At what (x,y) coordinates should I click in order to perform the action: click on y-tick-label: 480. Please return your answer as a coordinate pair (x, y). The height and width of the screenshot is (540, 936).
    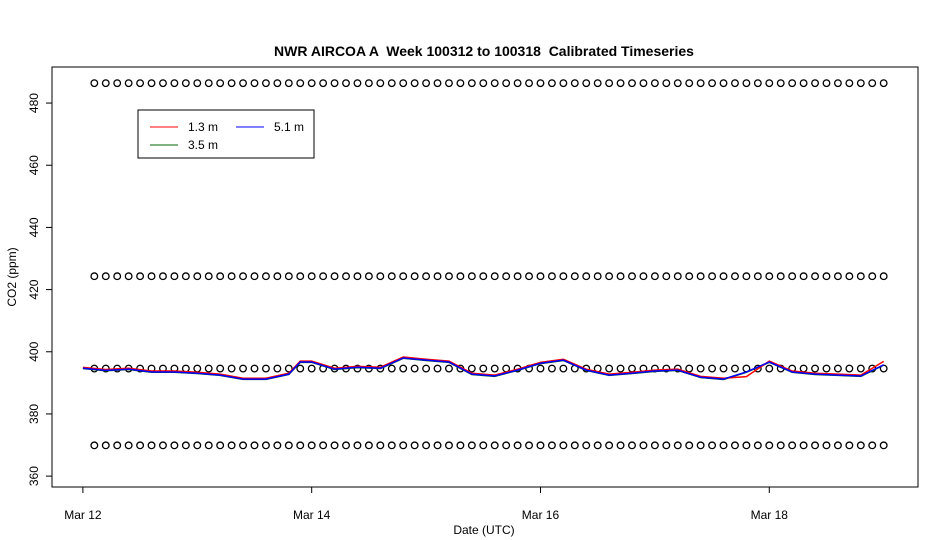
    Looking at the image, I should click on (34, 103).